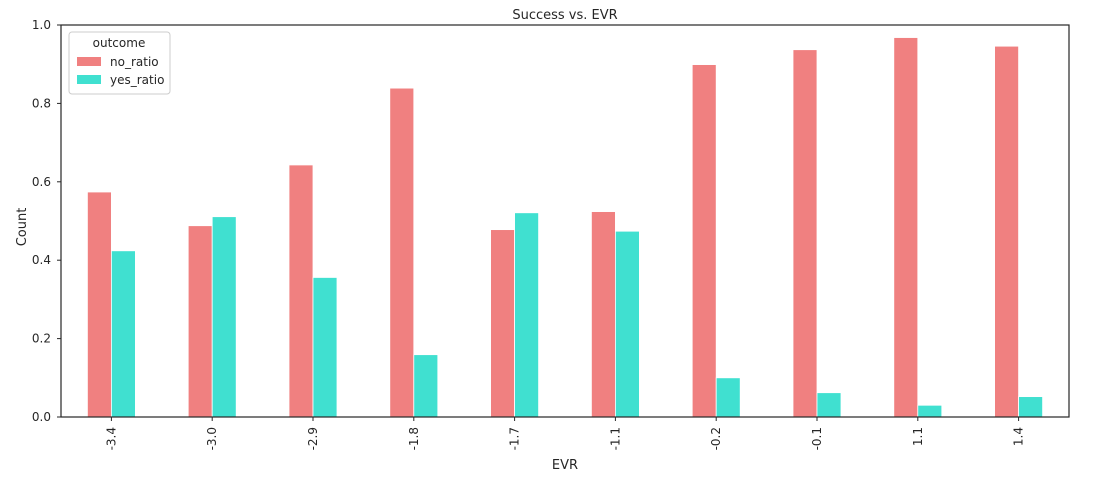  What do you see at coordinates (627, 324) in the screenshot?
I see `bar-yes_ratio--1.1` at bounding box center [627, 324].